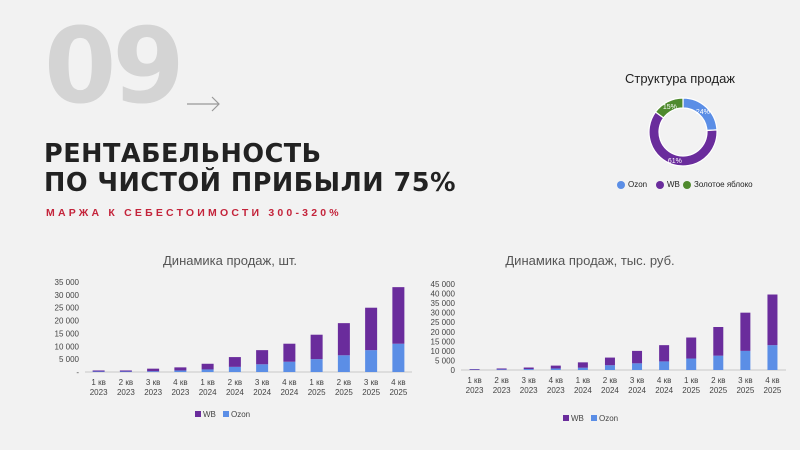 The image size is (800, 450). Describe the element at coordinates (443, 294) in the screenshot. I see `y-tick-label: 40 000` at that location.